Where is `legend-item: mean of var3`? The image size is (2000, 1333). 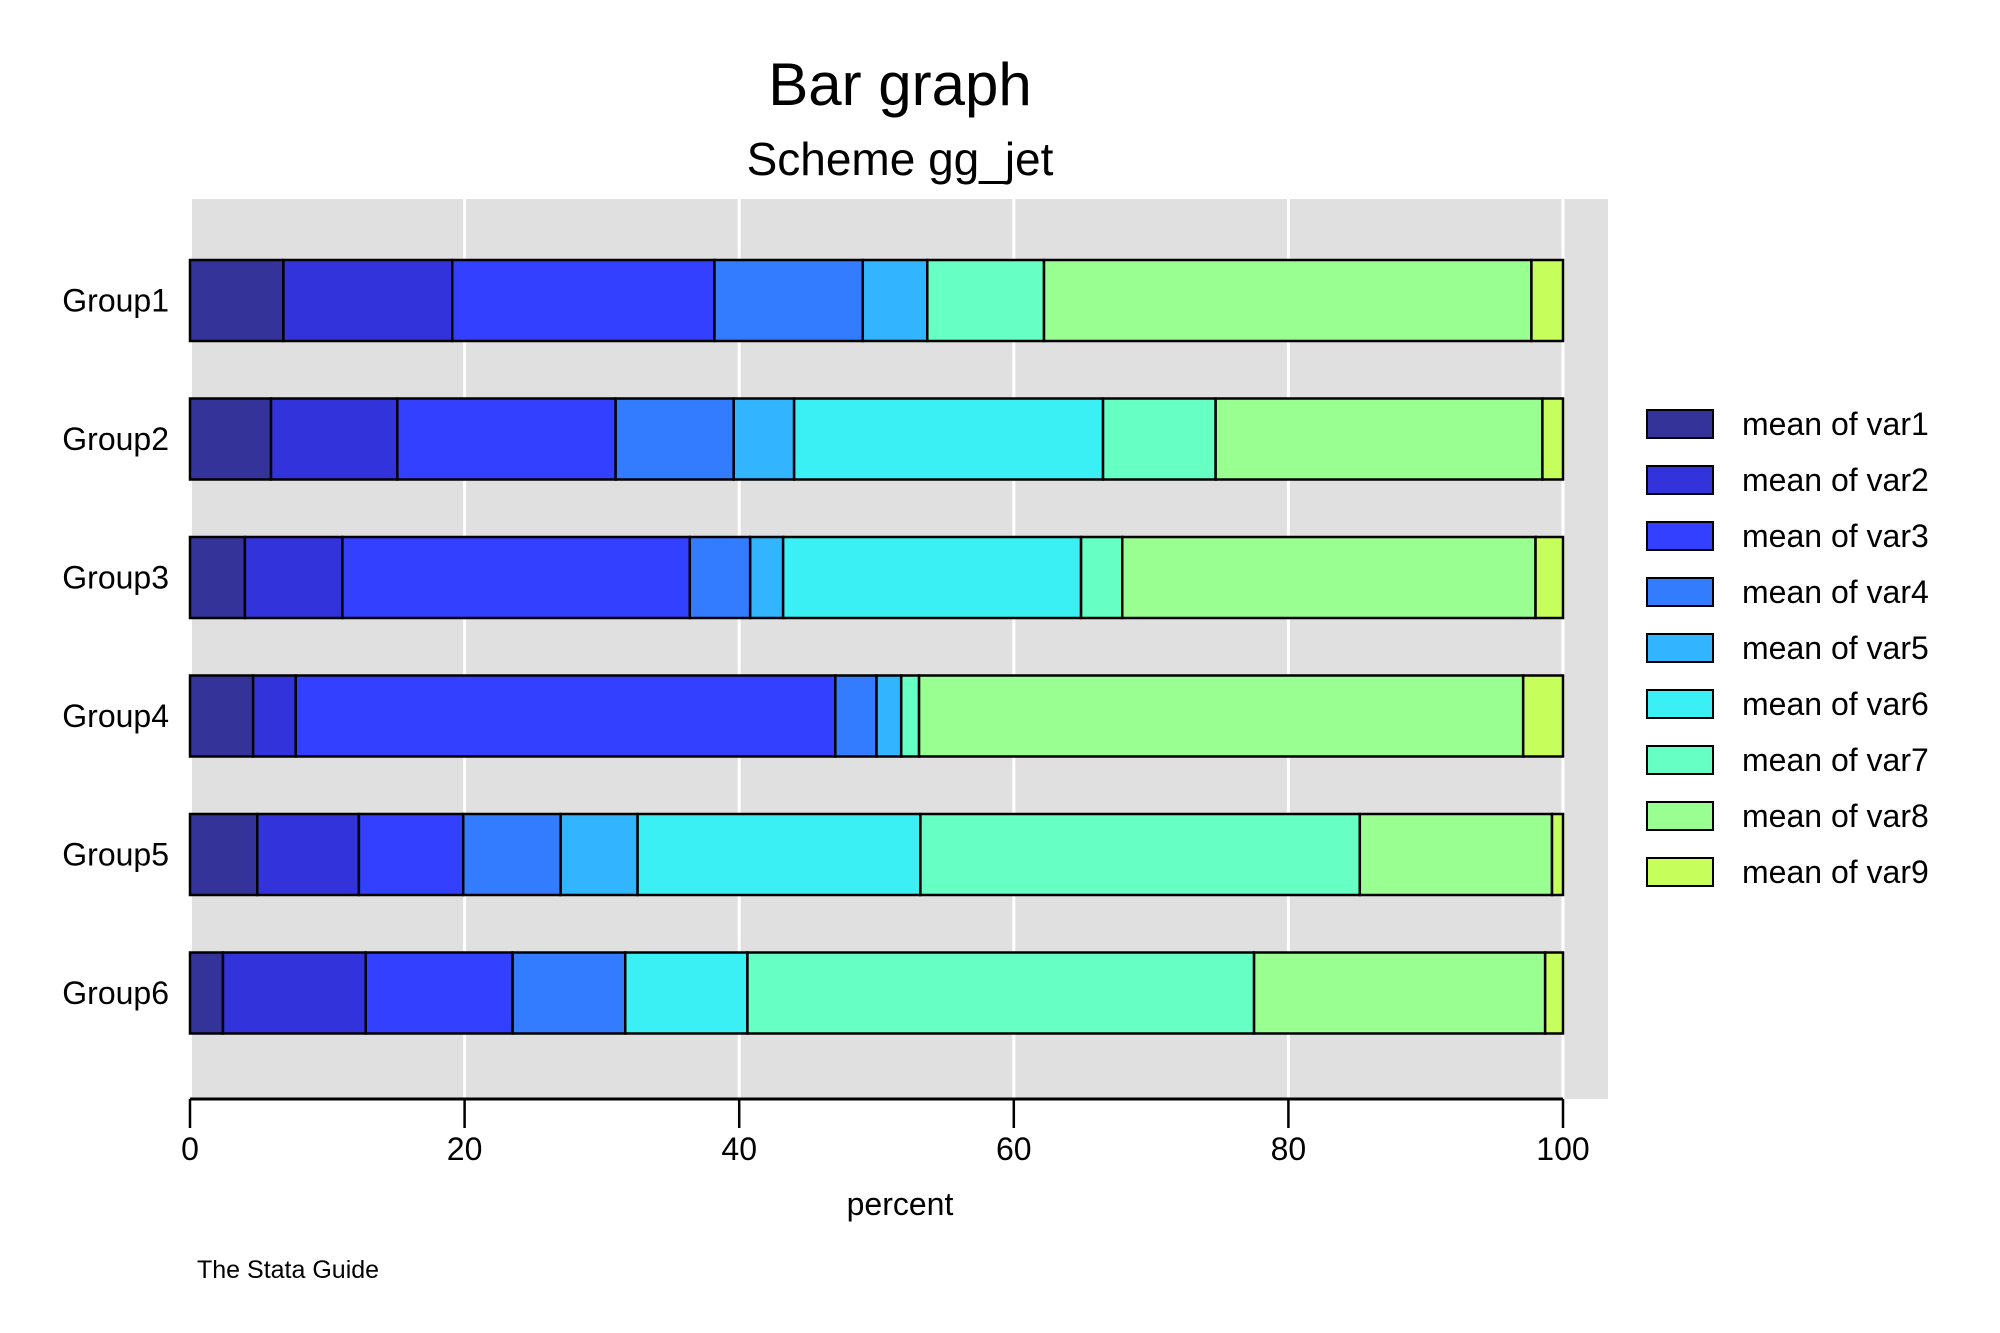
legend-item: mean of var3 is located at coordinates (1787, 536).